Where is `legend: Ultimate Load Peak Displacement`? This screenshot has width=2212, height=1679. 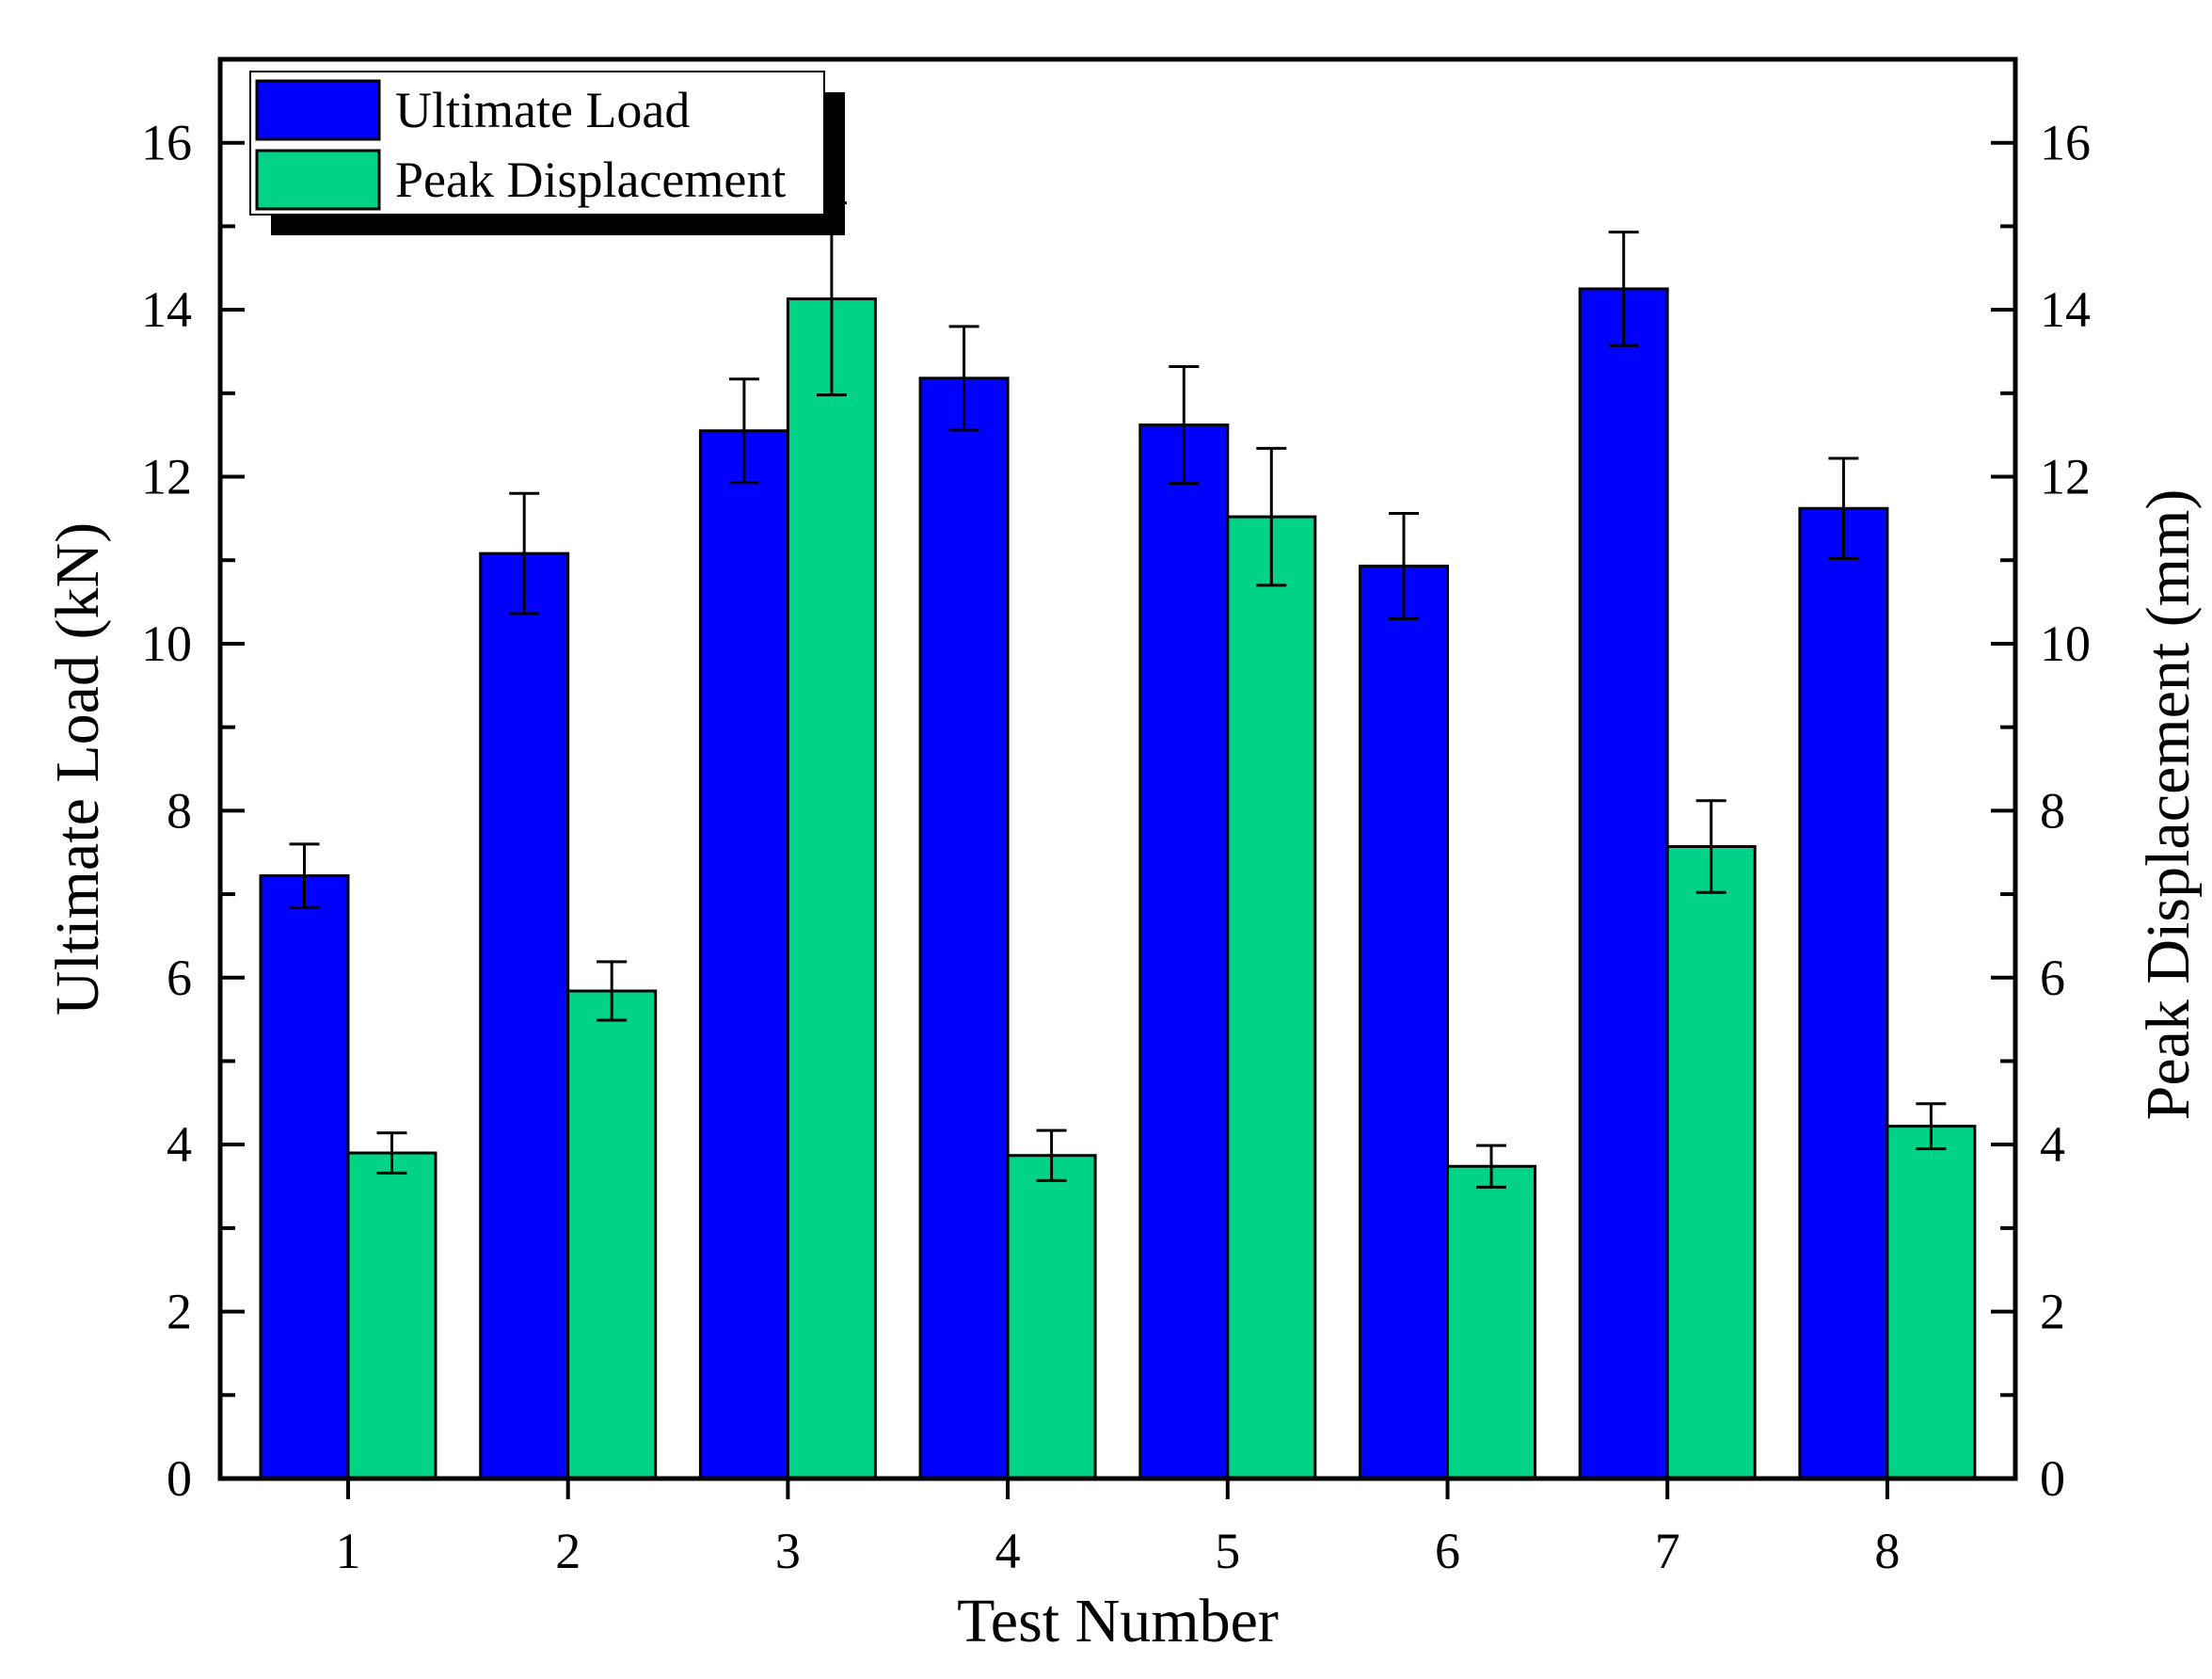 legend: Ultimate Load Peak Displacement is located at coordinates (547, 153).